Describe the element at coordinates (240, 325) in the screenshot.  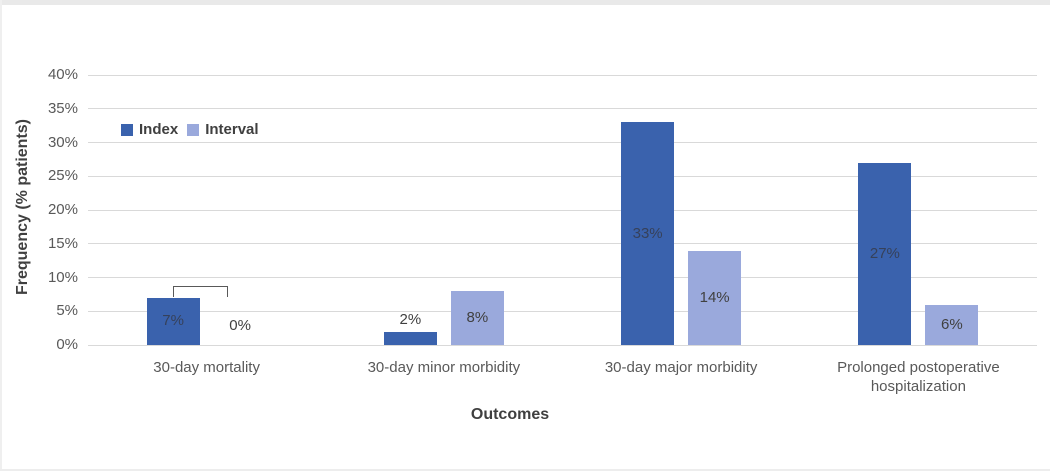
I see `bar-value-label: 0%` at that location.